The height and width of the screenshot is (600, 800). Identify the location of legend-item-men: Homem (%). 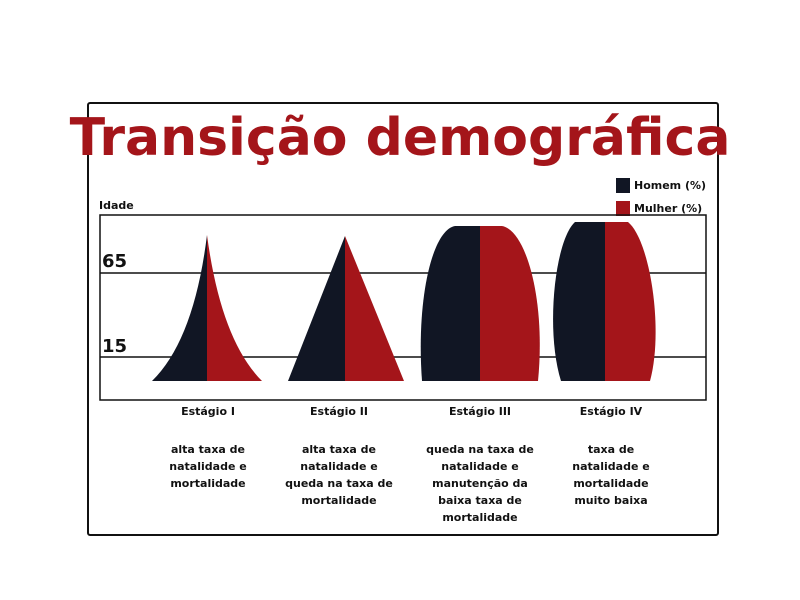
(661, 185).